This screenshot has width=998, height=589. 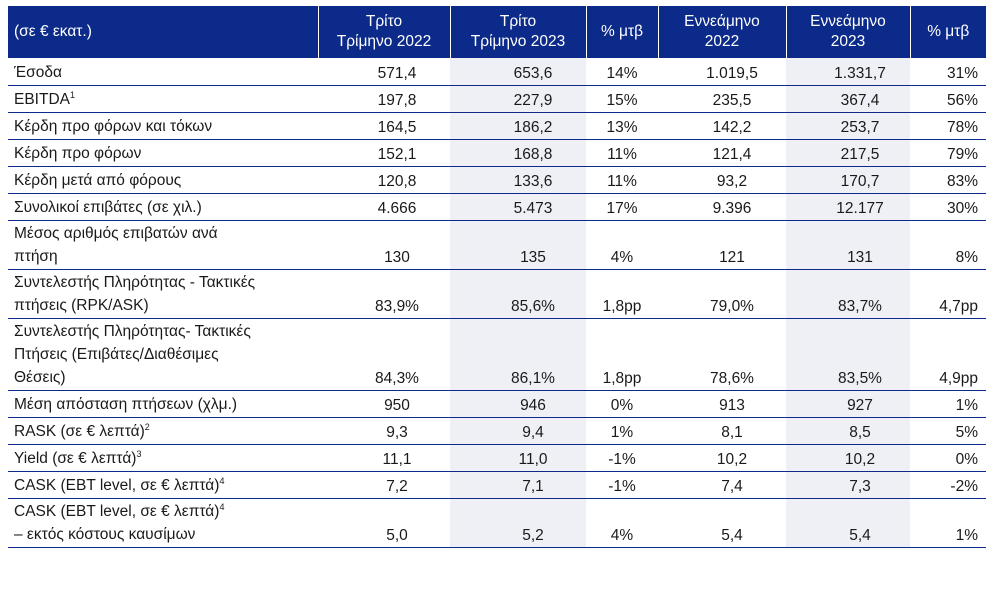 What do you see at coordinates (116, 354) in the screenshot?
I see `row-label-line: Πτήσεις (Επιβάτες/Διαθέσιμες` at bounding box center [116, 354].